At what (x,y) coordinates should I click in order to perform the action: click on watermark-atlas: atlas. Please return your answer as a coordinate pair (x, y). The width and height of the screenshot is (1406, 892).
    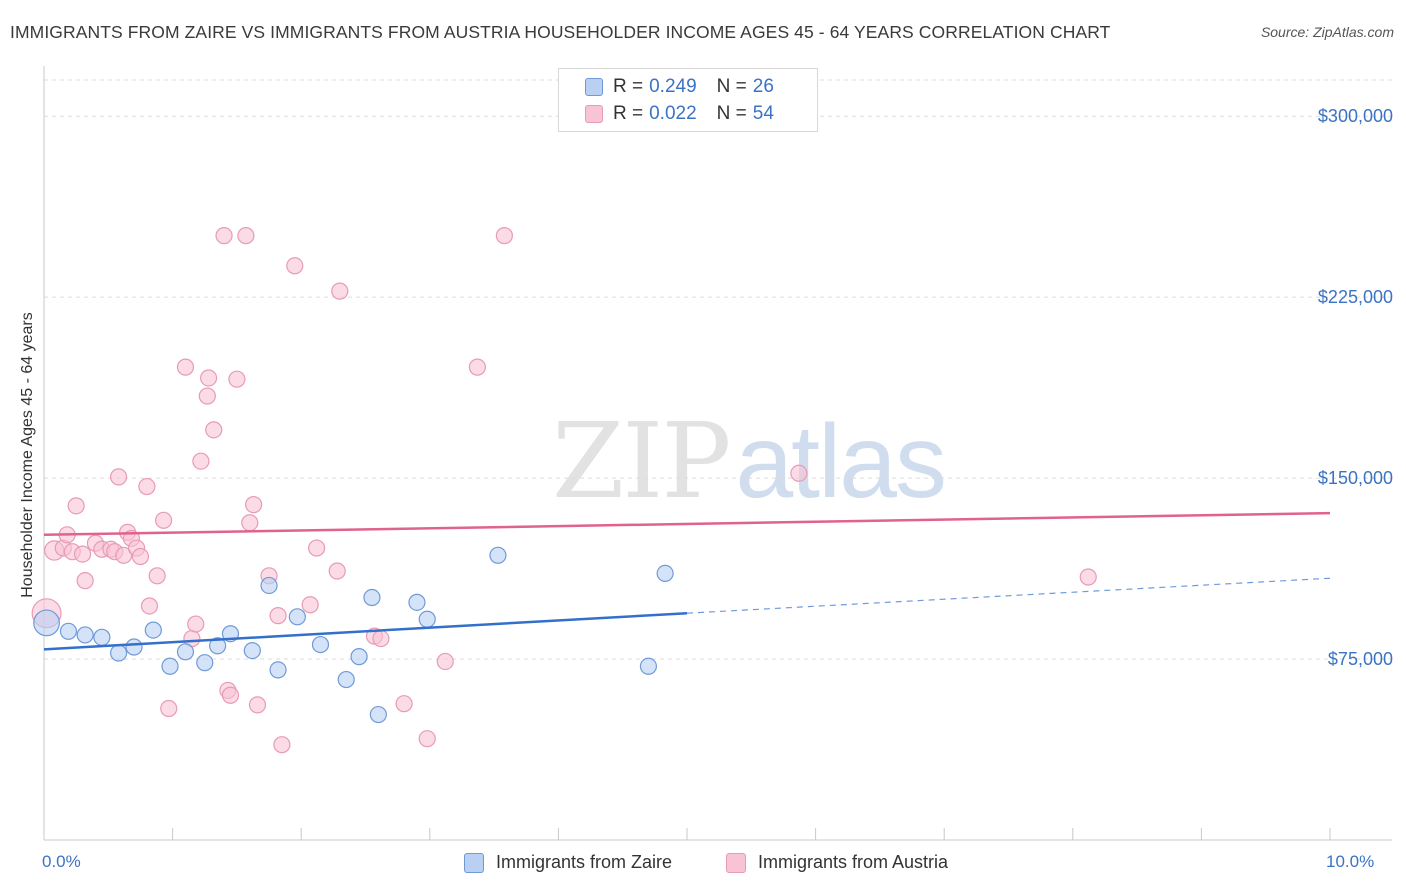
    Looking at the image, I should click on (841, 462).